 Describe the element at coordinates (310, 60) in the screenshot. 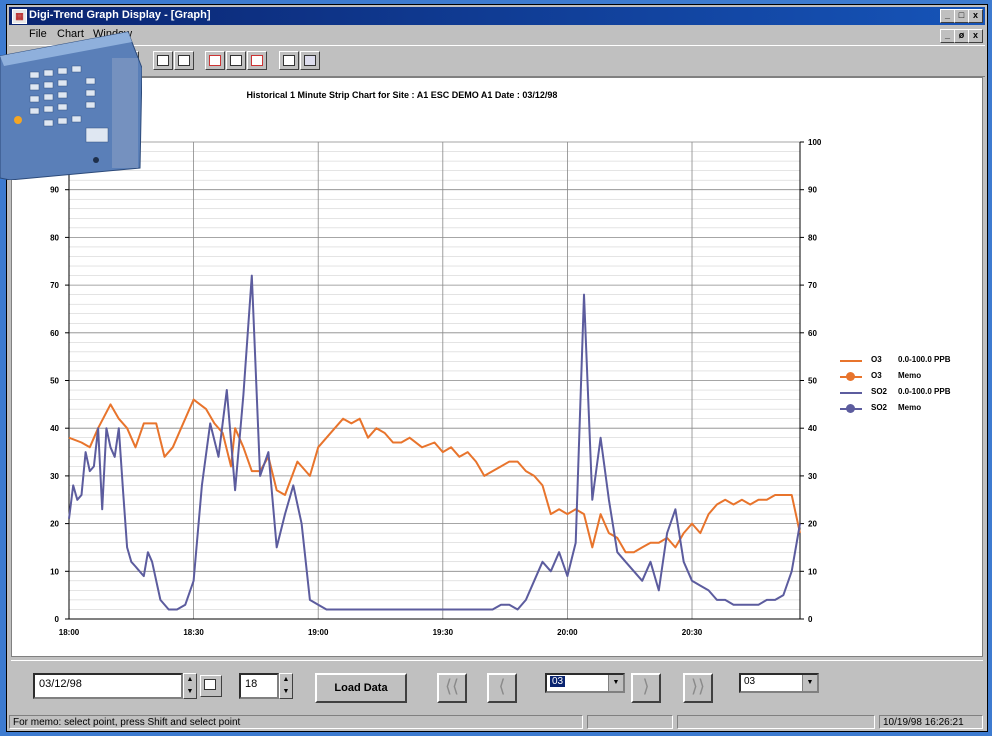

I see `graph-icon` at that location.